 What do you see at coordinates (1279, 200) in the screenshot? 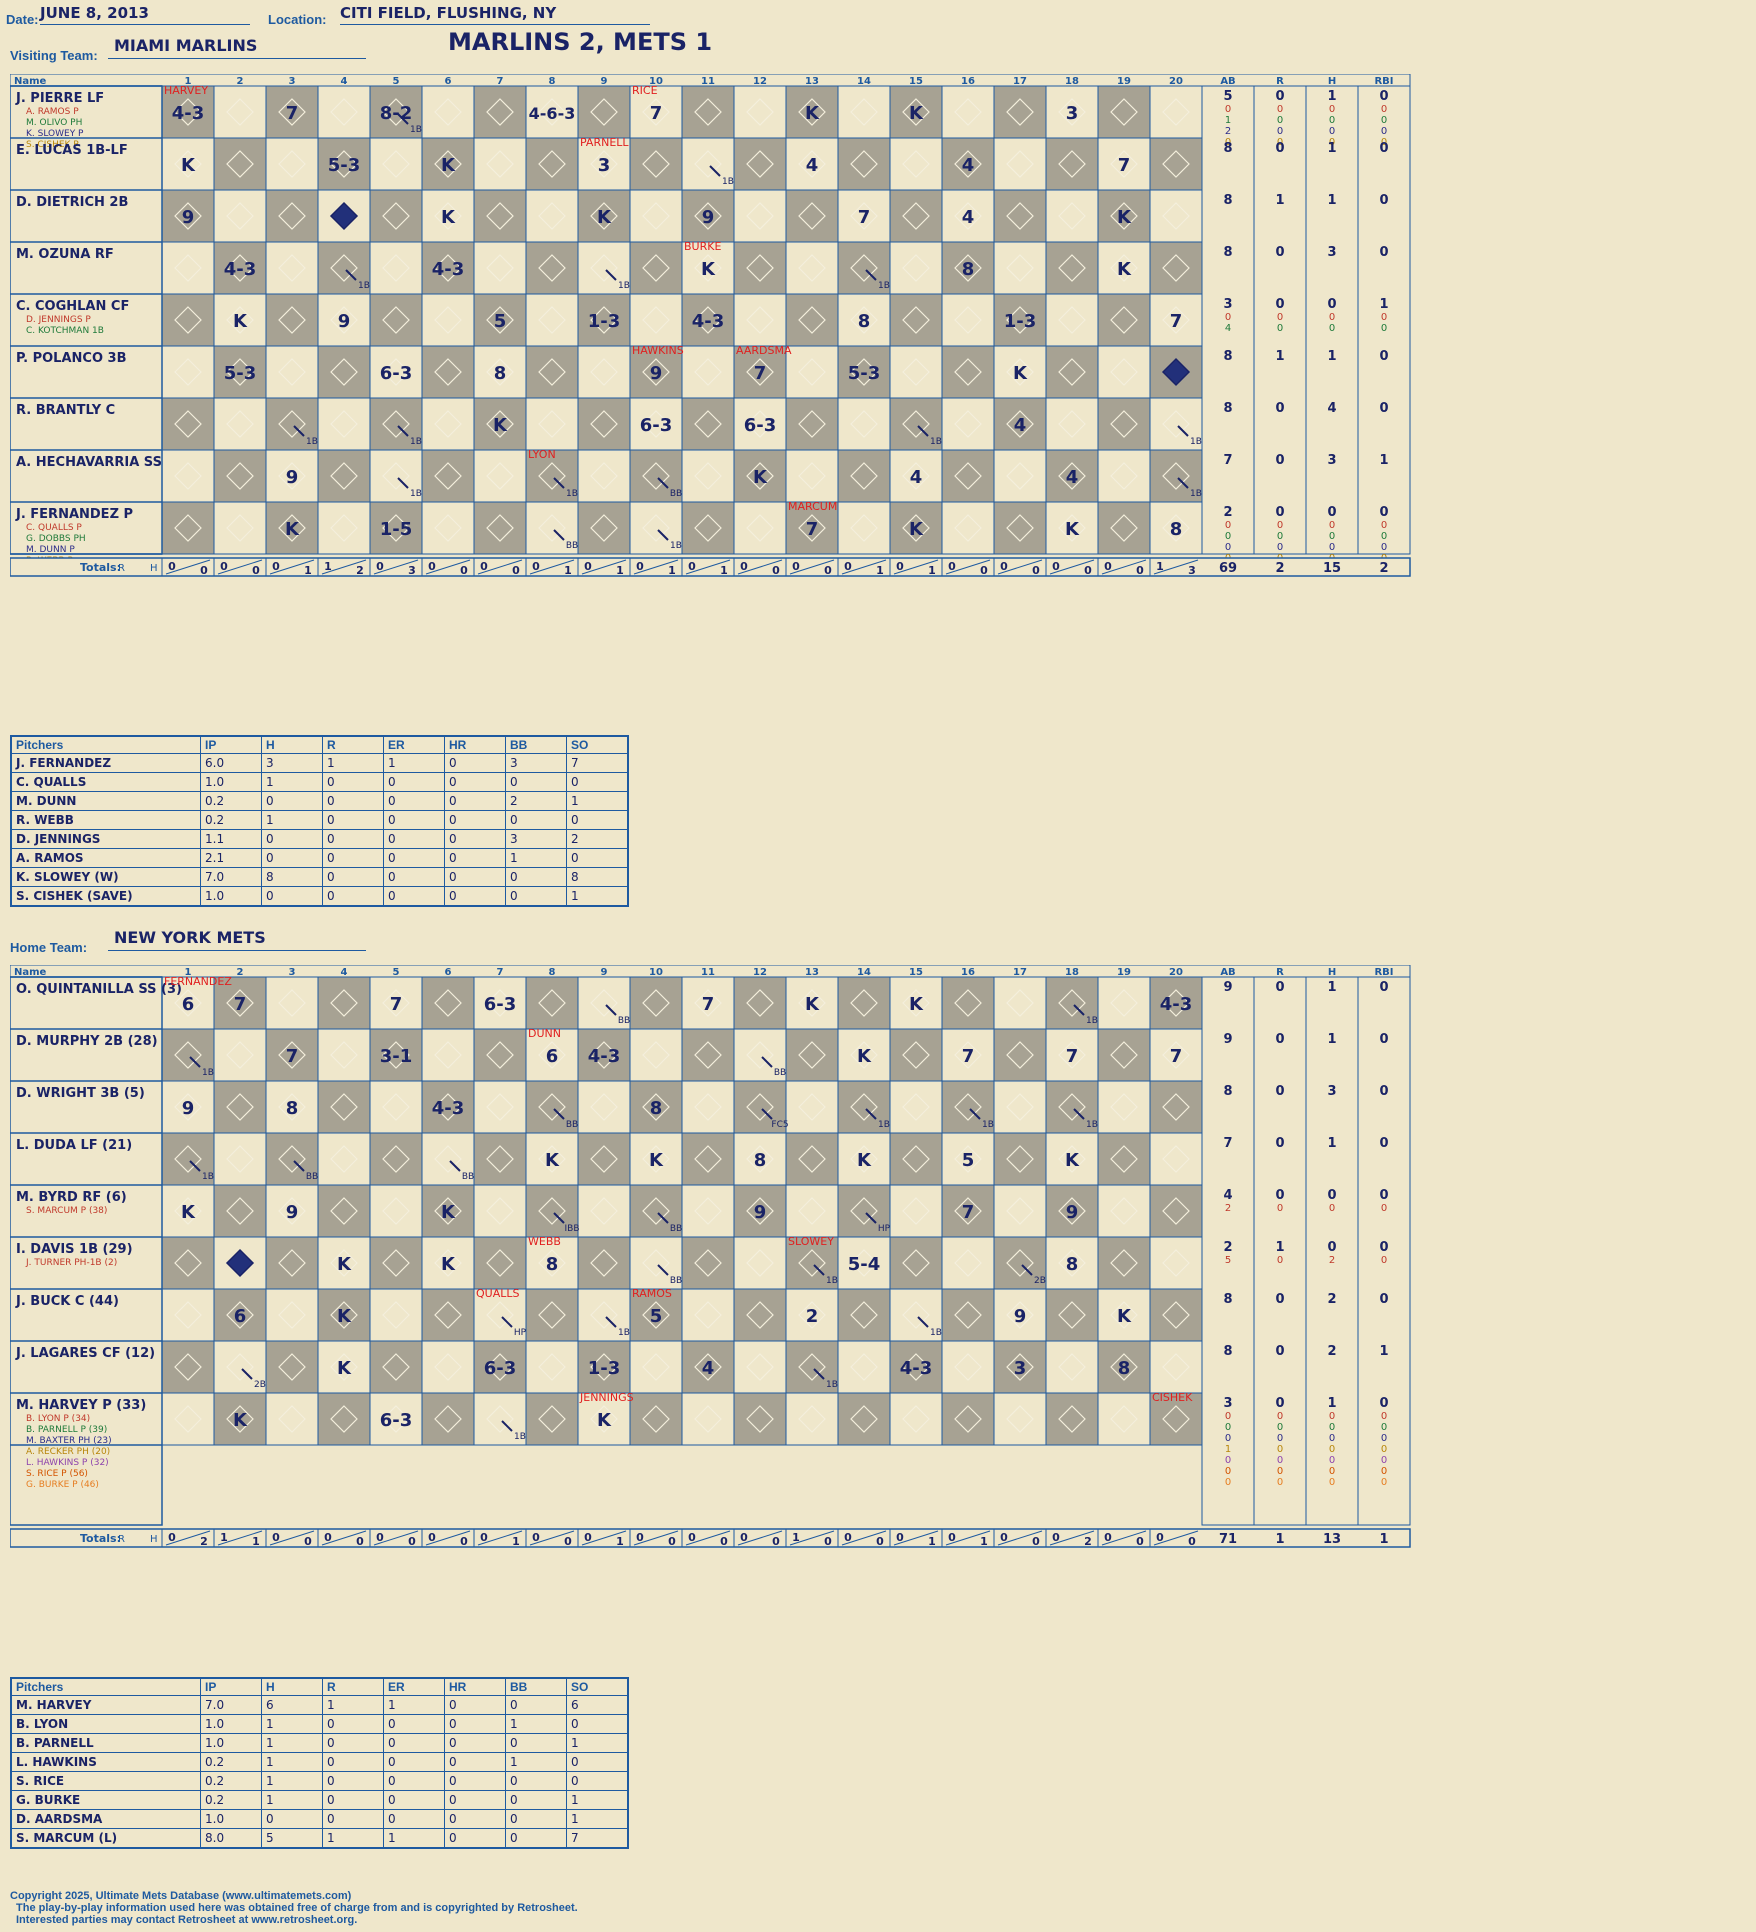
I see `stat-r: 1` at bounding box center [1279, 200].